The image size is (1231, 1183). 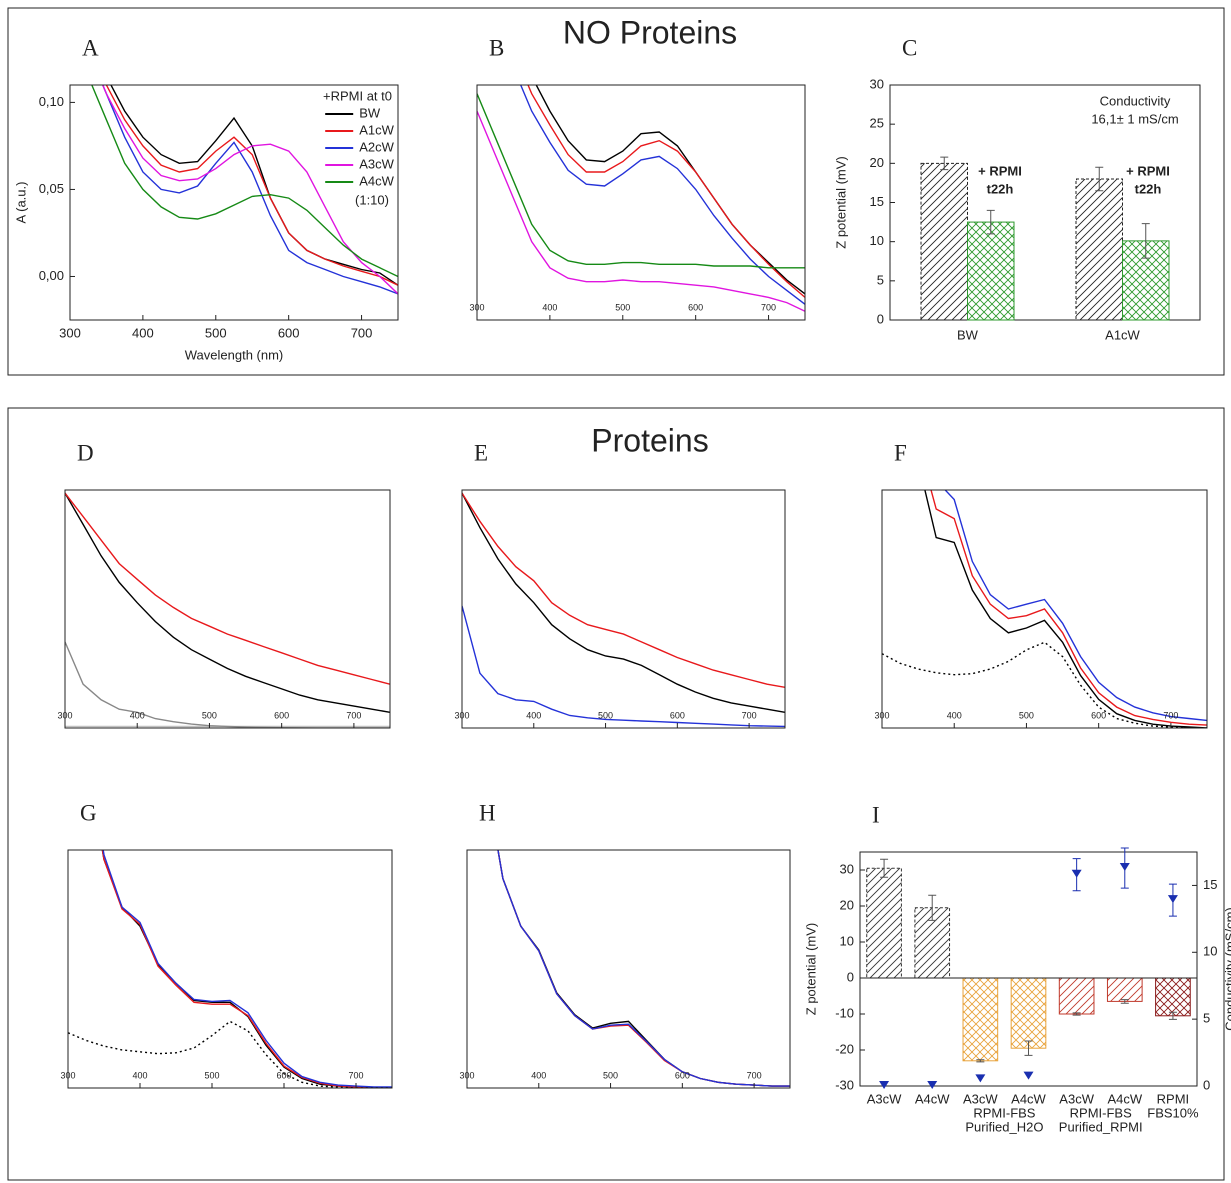 I want to click on x-tick-label: RPMI, so click(x=1173, y=1098).